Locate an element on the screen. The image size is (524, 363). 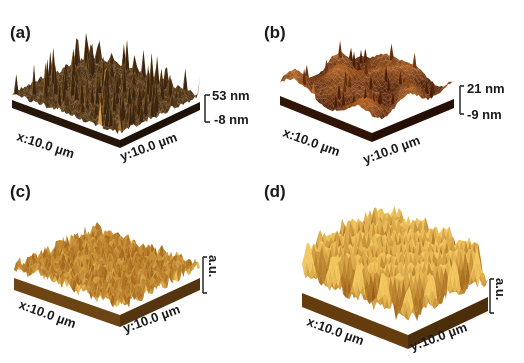
panel-d-z-unit: a.u. is located at coordinates (500, 289).